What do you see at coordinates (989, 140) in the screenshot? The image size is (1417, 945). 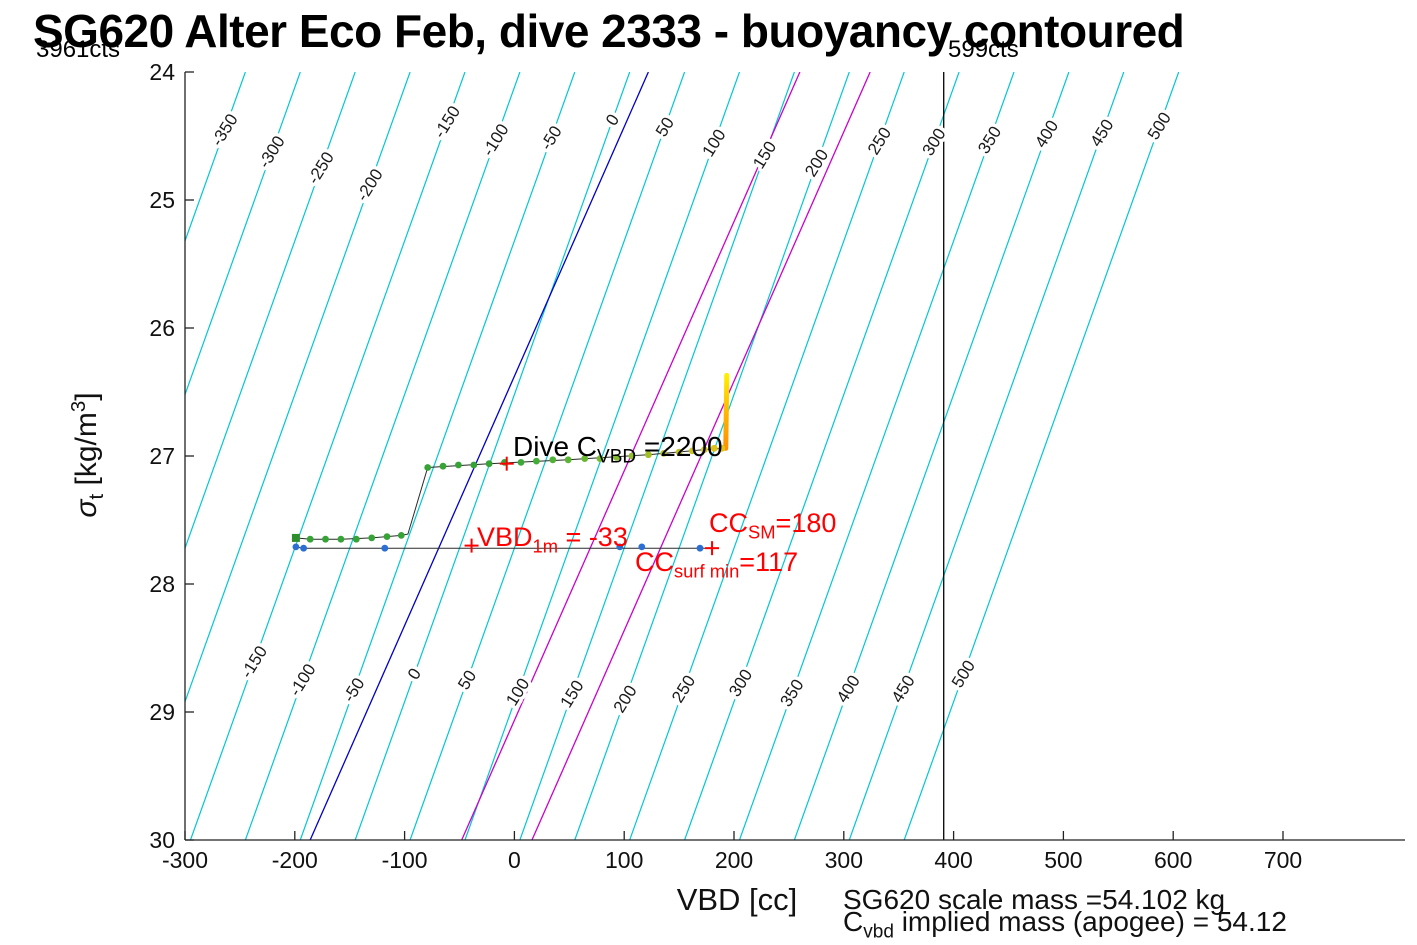 I see `contour-label: 350` at bounding box center [989, 140].